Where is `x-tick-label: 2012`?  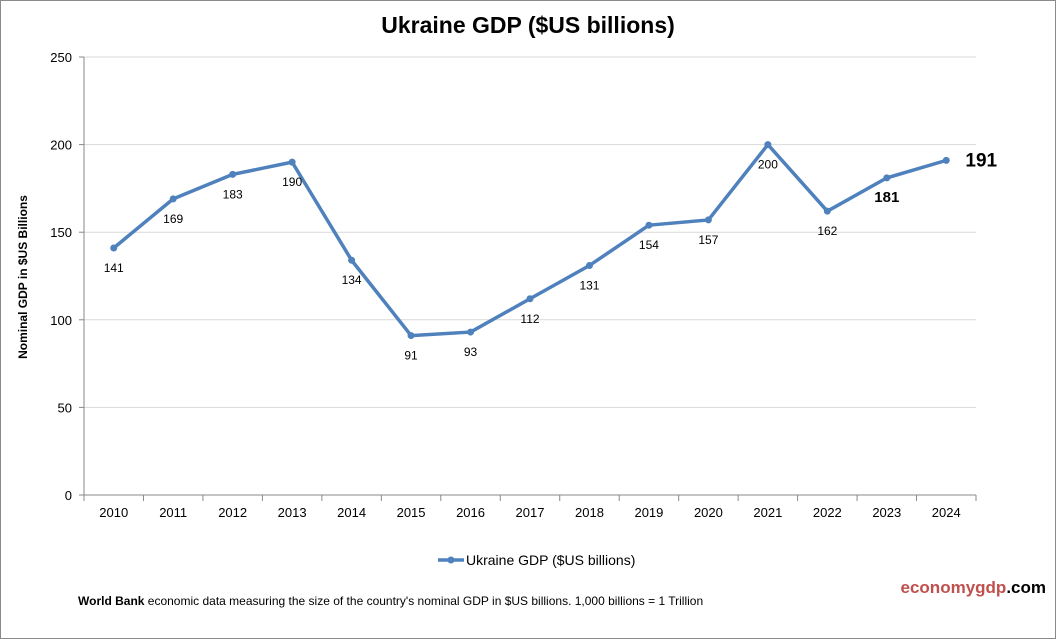
x-tick-label: 2012 is located at coordinates (232, 512).